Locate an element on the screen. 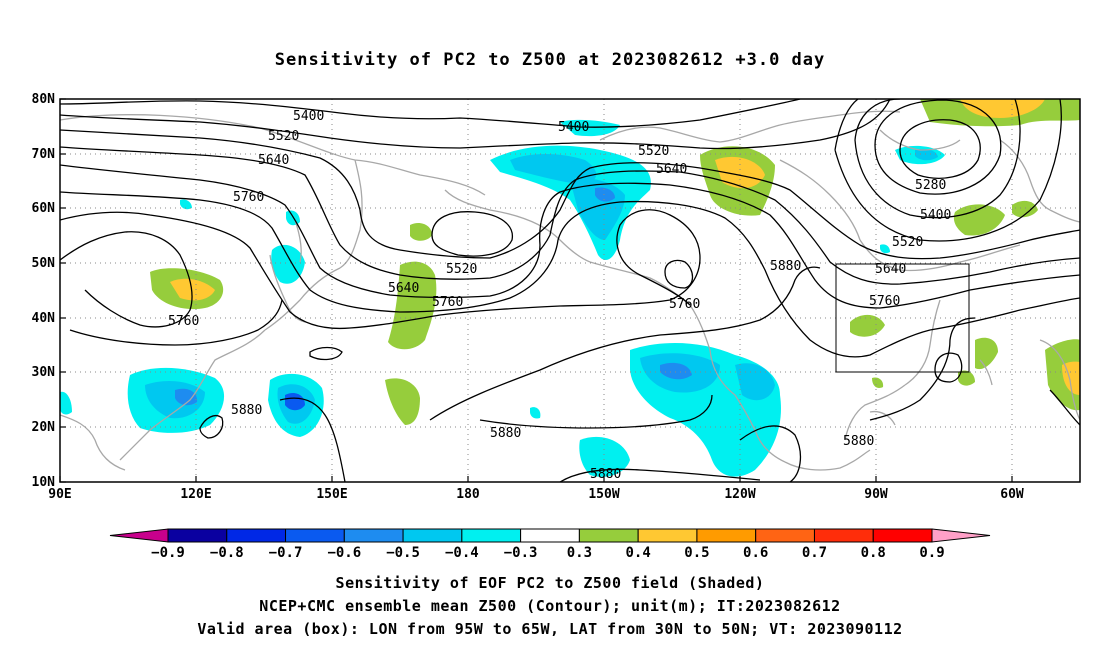 The width and height of the screenshot is (1100, 650). lon-label: 180 is located at coordinates (468, 494).